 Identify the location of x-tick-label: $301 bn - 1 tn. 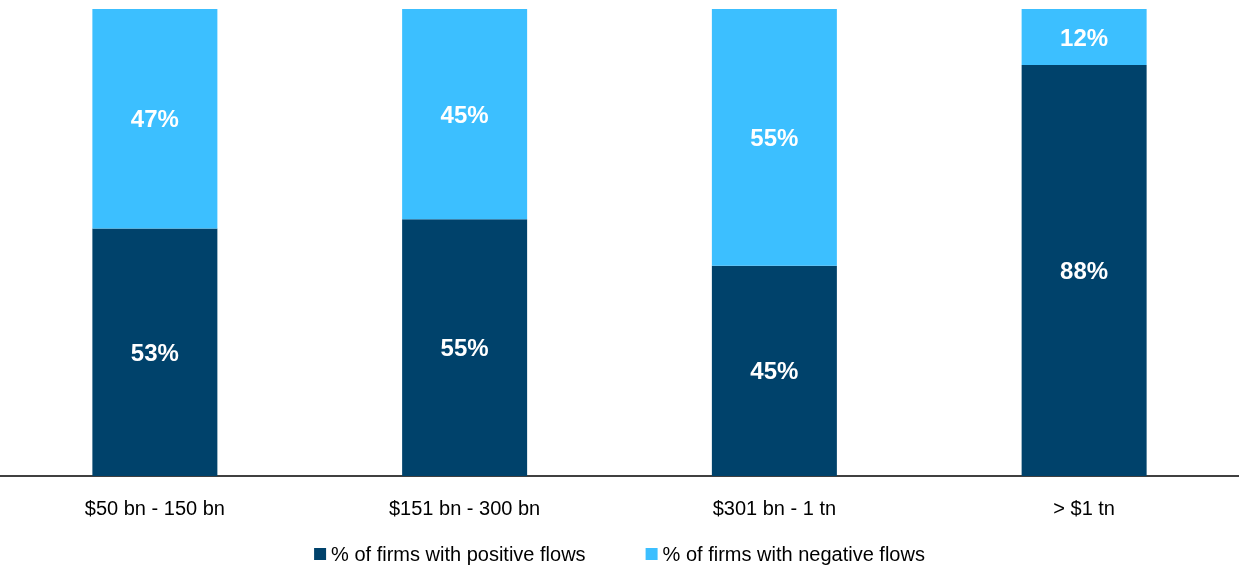
(774, 508).